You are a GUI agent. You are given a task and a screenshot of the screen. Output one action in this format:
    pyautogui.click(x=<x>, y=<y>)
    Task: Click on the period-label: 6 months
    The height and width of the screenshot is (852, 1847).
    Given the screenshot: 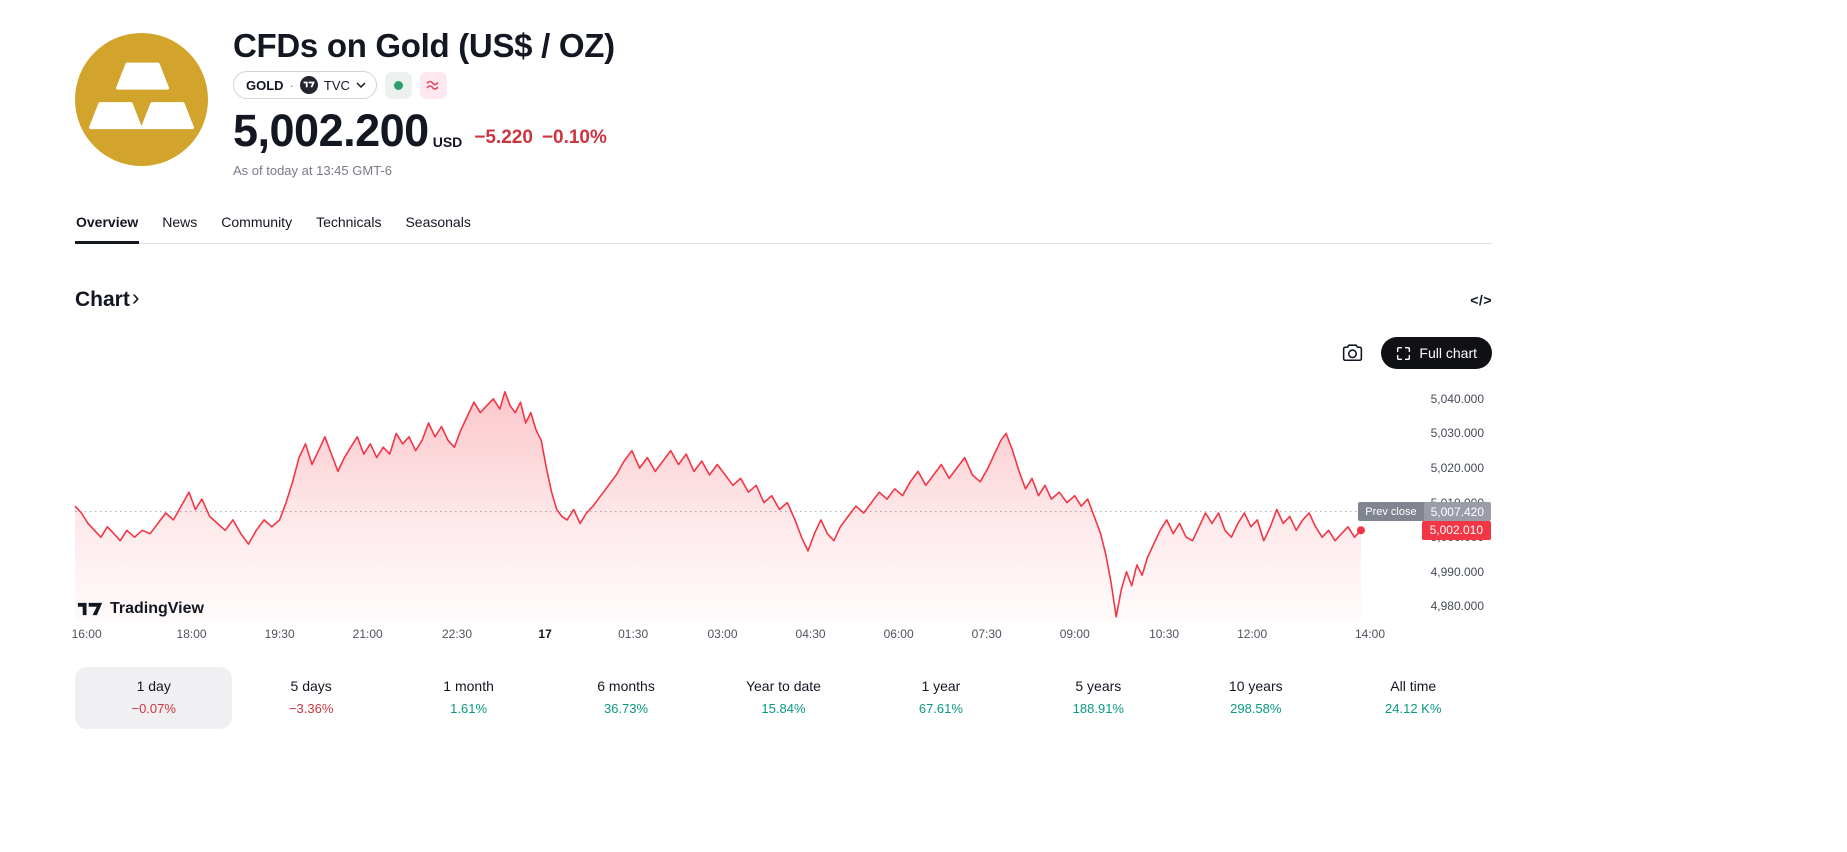 What is the action you would take?
    pyautogui.click(x=626, y=686)
    